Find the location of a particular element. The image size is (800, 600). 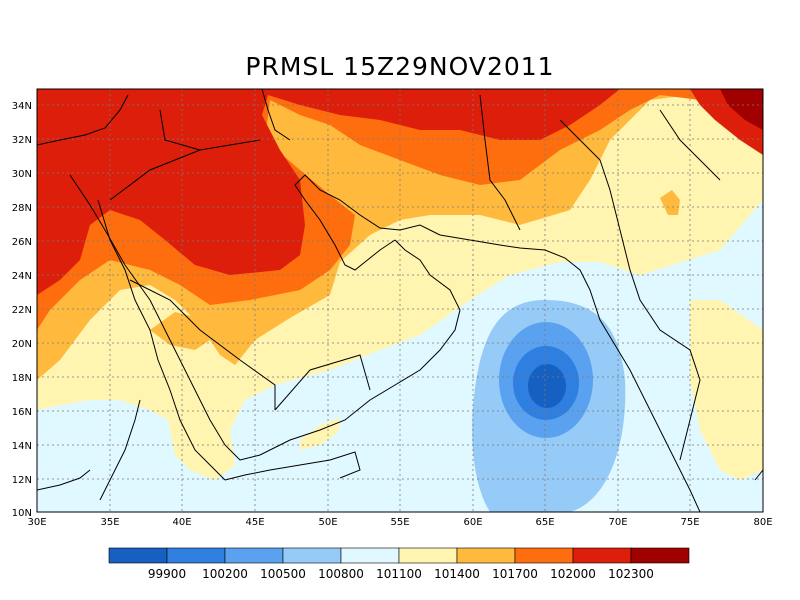

colorbar-label: 100200 is located at coordinates (225, 574).